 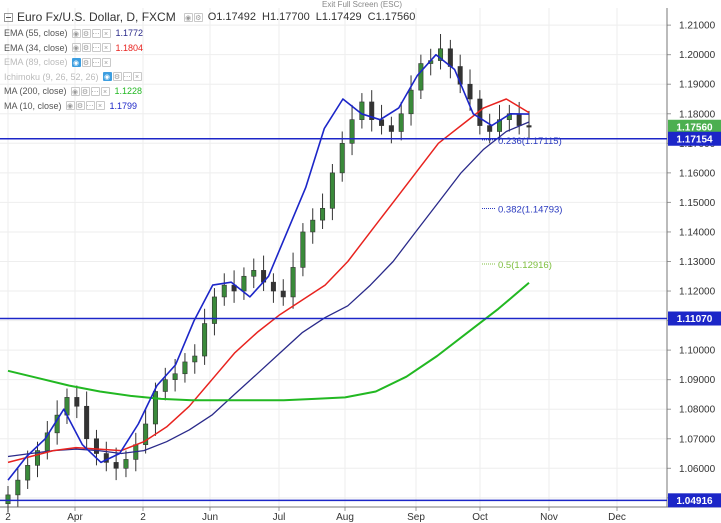 I want to click on indicator-row: MA (200, close) ◉ ⚙ ⋯ × 1.1228, so click(x=212, y=91).